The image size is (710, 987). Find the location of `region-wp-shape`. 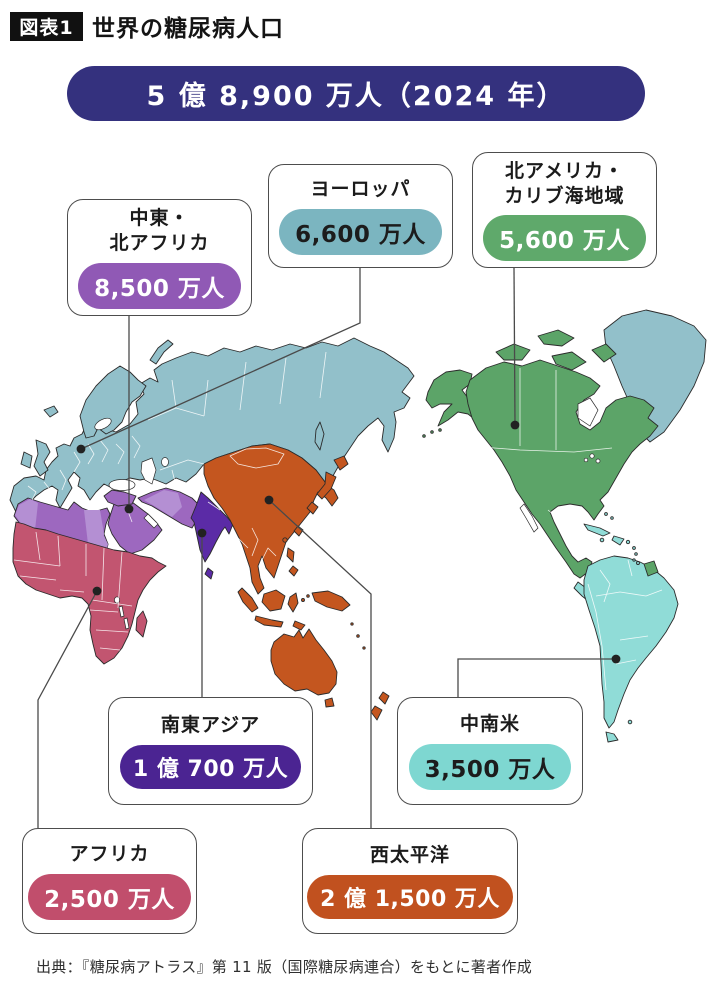

region-wp-shape is located at coordinates (296, 582).